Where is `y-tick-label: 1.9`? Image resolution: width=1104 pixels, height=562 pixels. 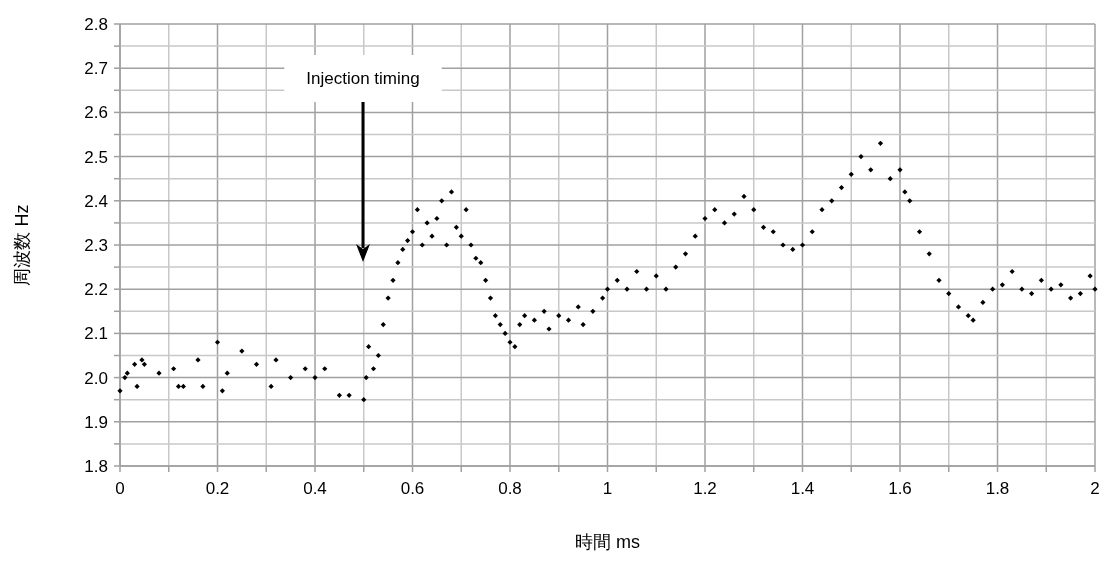
y-tick-label: 1.9 is located at coordinates (96, 422).